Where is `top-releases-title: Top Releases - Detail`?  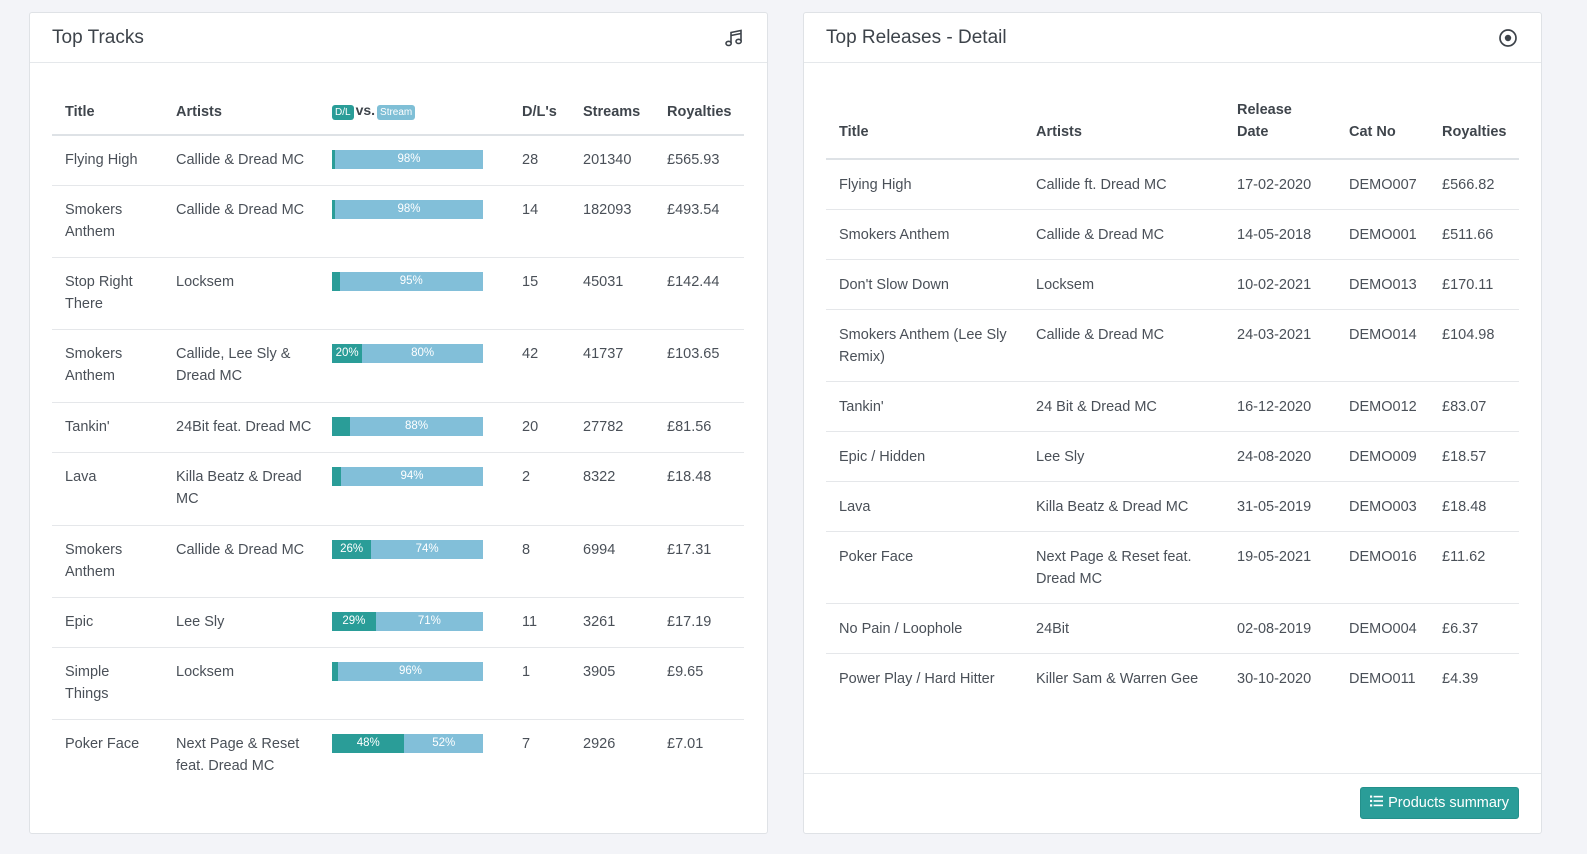
top-releases-title: Top Releases - Detail is located at coordinates (916, 37).